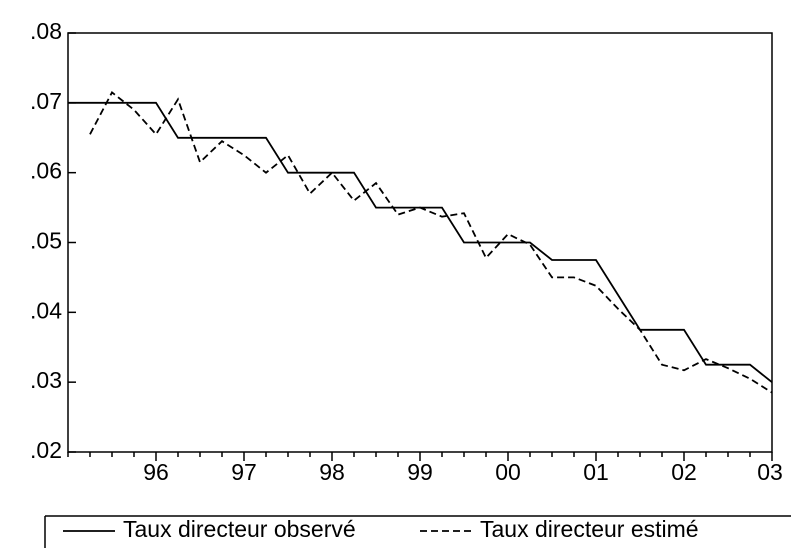 This screenshot has height=548, width=791. What do you see at coordinates (420, 472) in the screenshot?
I see `x-tick-label: 99` at bounding box center [420, 472].